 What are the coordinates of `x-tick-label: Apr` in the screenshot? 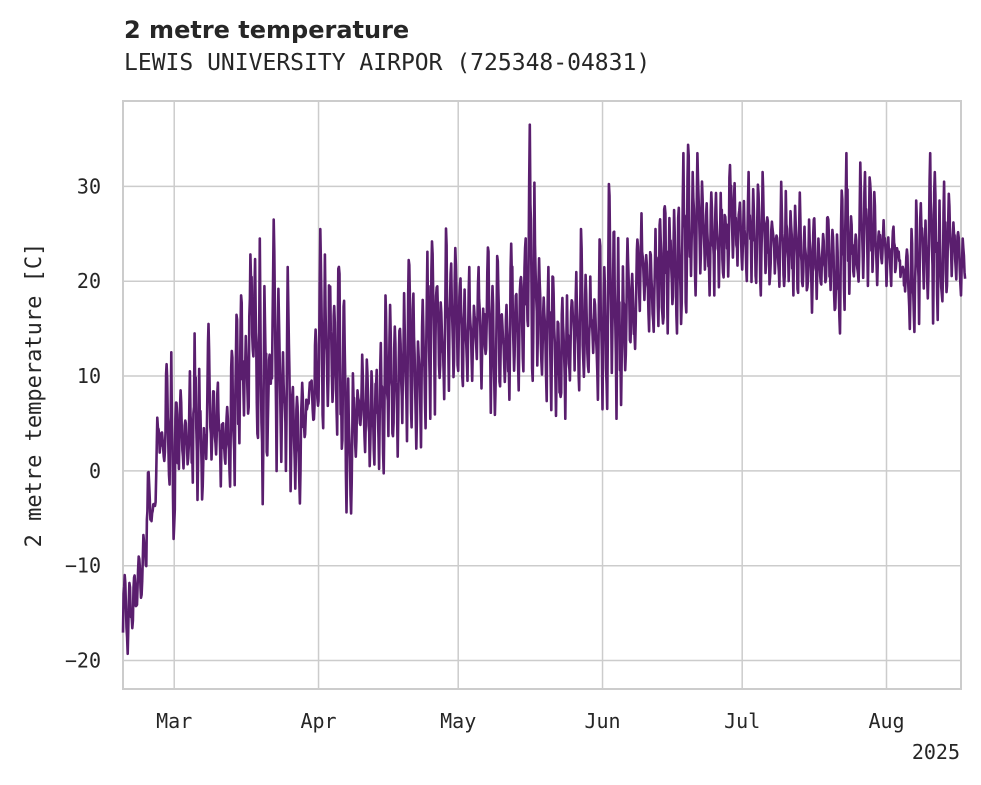 It's located at (318, 721).